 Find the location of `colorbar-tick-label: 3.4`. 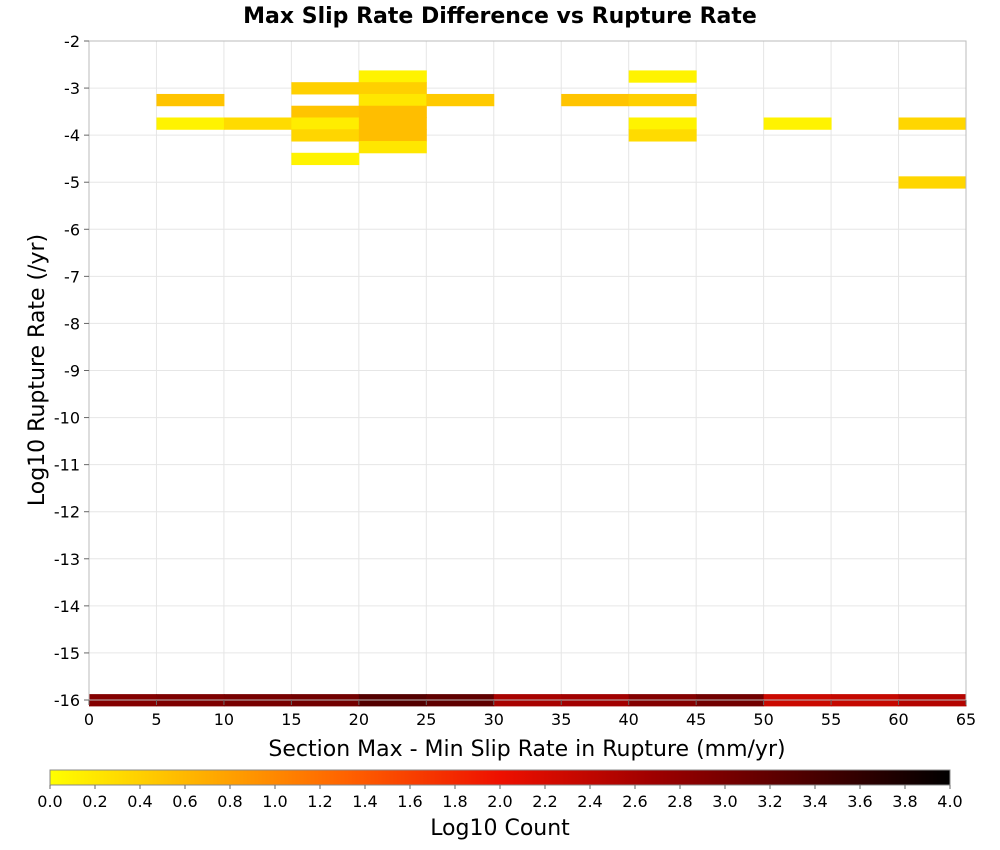

colorbar-tick-label: 3.4 is located at coordinates (814, 801).